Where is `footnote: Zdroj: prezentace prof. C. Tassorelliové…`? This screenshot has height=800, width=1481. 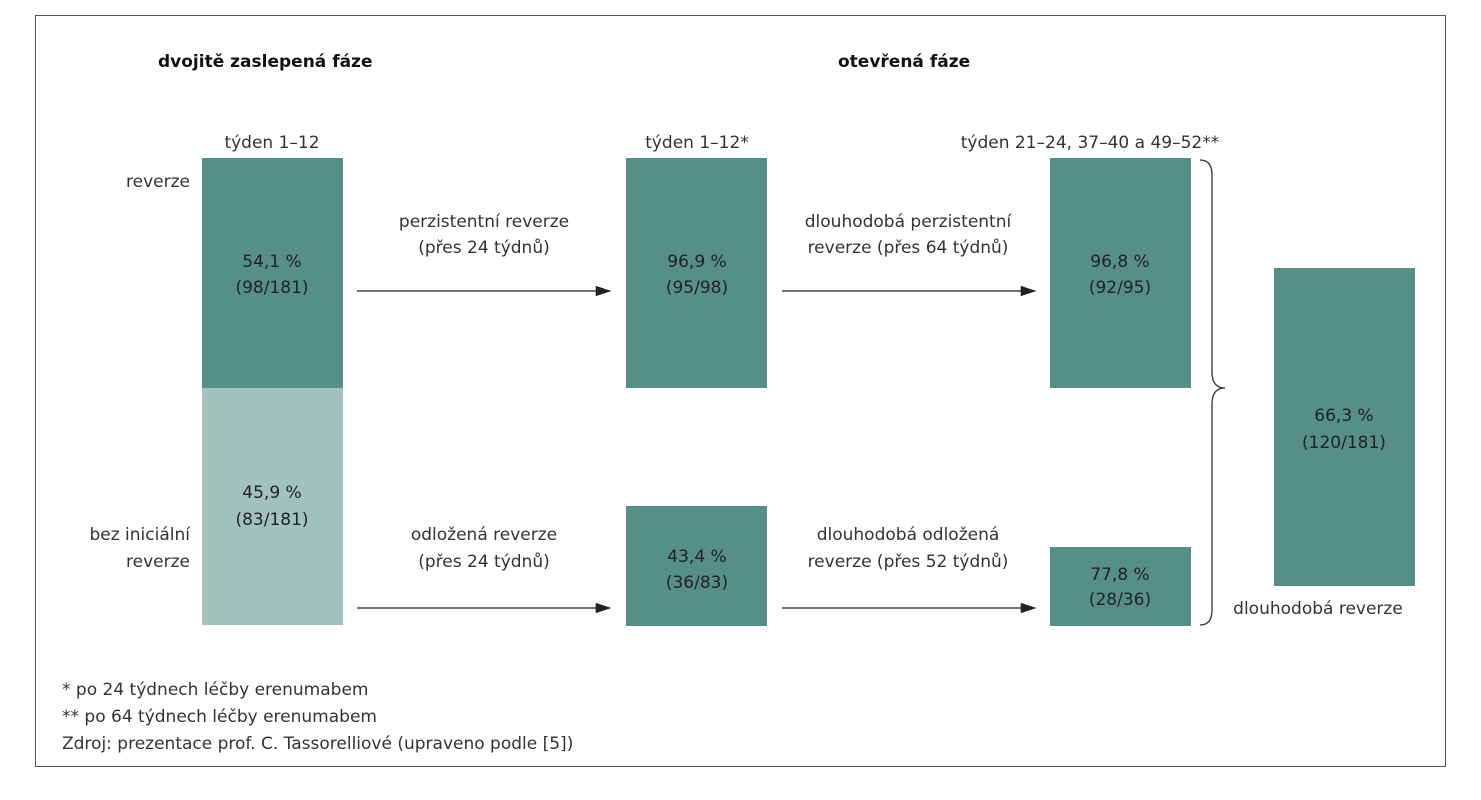 footnote: Zdroj: prezentace prof. C. Tassorelliové… is located at coordinates (317, 744).